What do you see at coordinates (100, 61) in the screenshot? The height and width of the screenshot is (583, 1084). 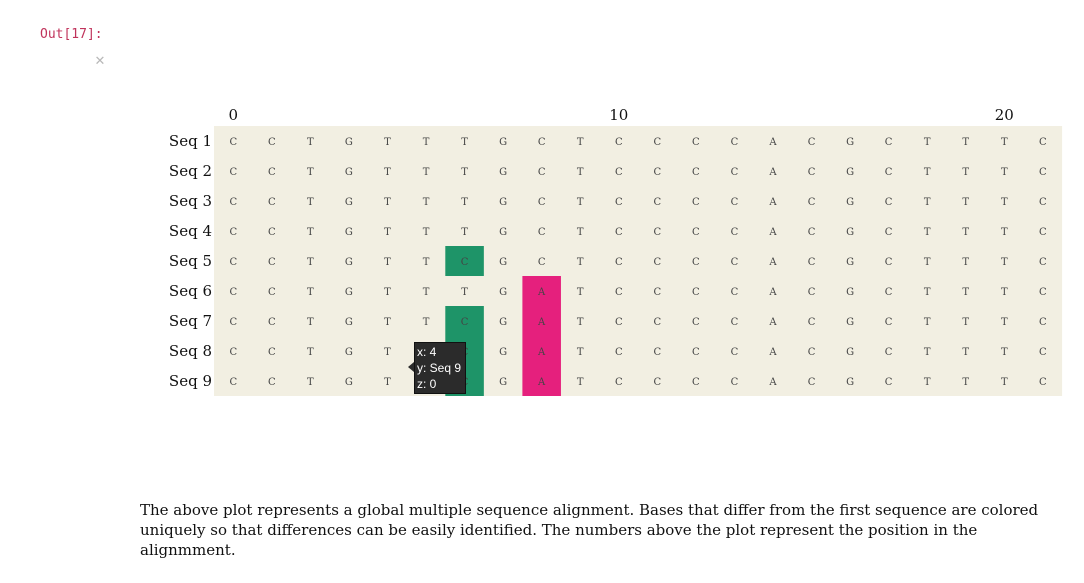 I see `close-x-icon: ✕` at bounding box center [100, 61].